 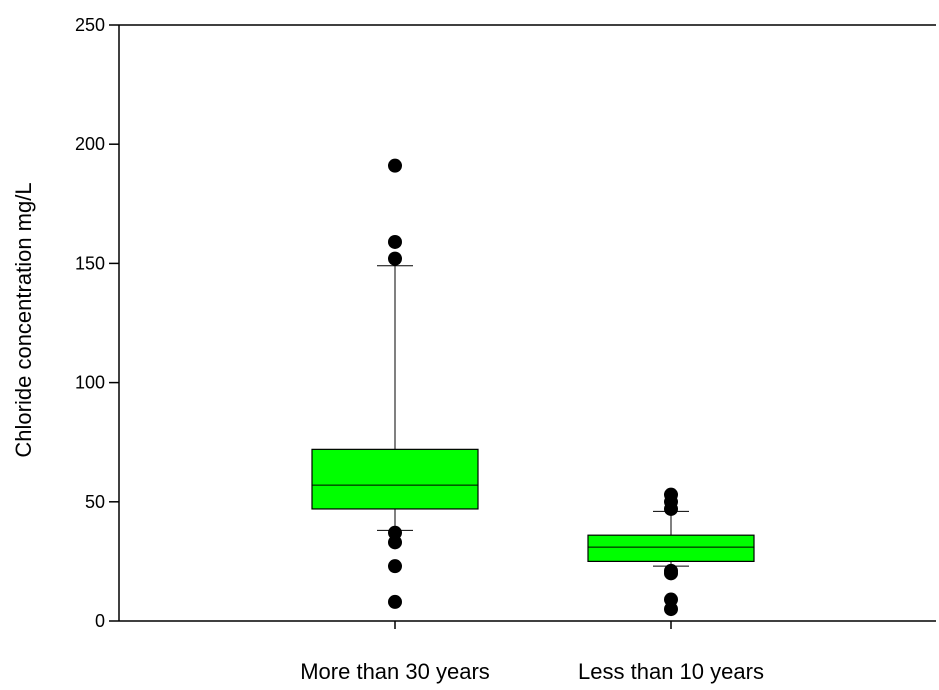 I want to click on y-tick-label: 200, so click(x=90, y=144).